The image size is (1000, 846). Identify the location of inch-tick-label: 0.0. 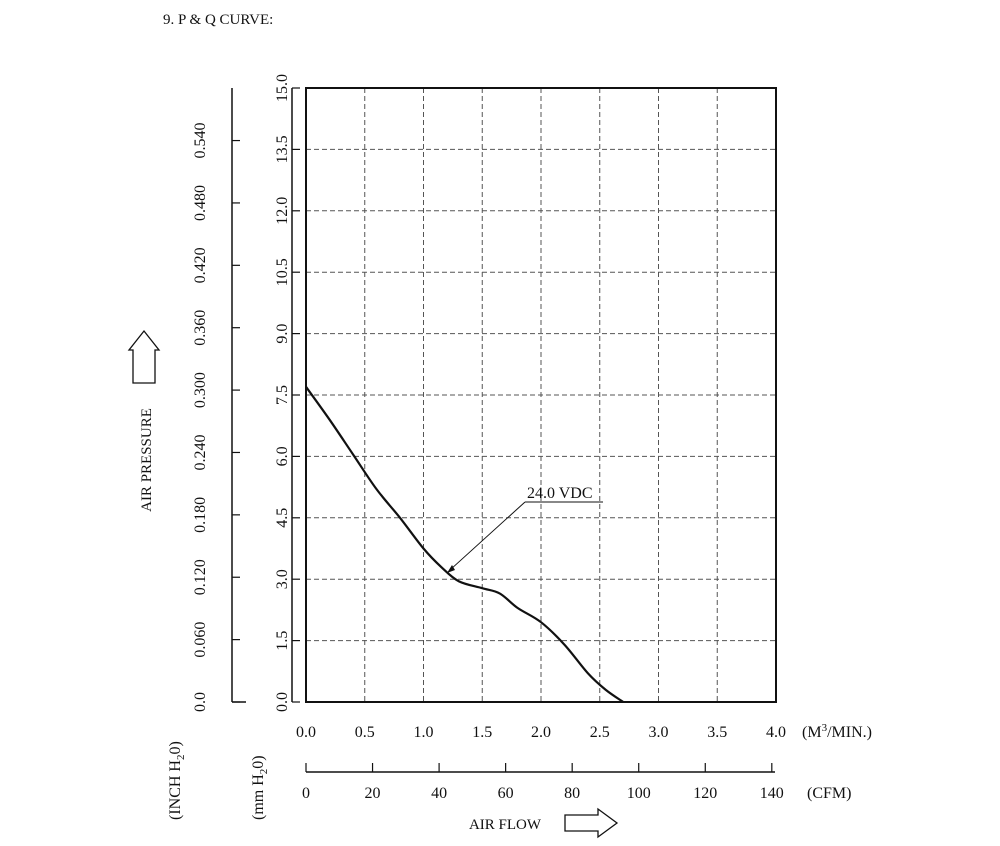
(200, 702).